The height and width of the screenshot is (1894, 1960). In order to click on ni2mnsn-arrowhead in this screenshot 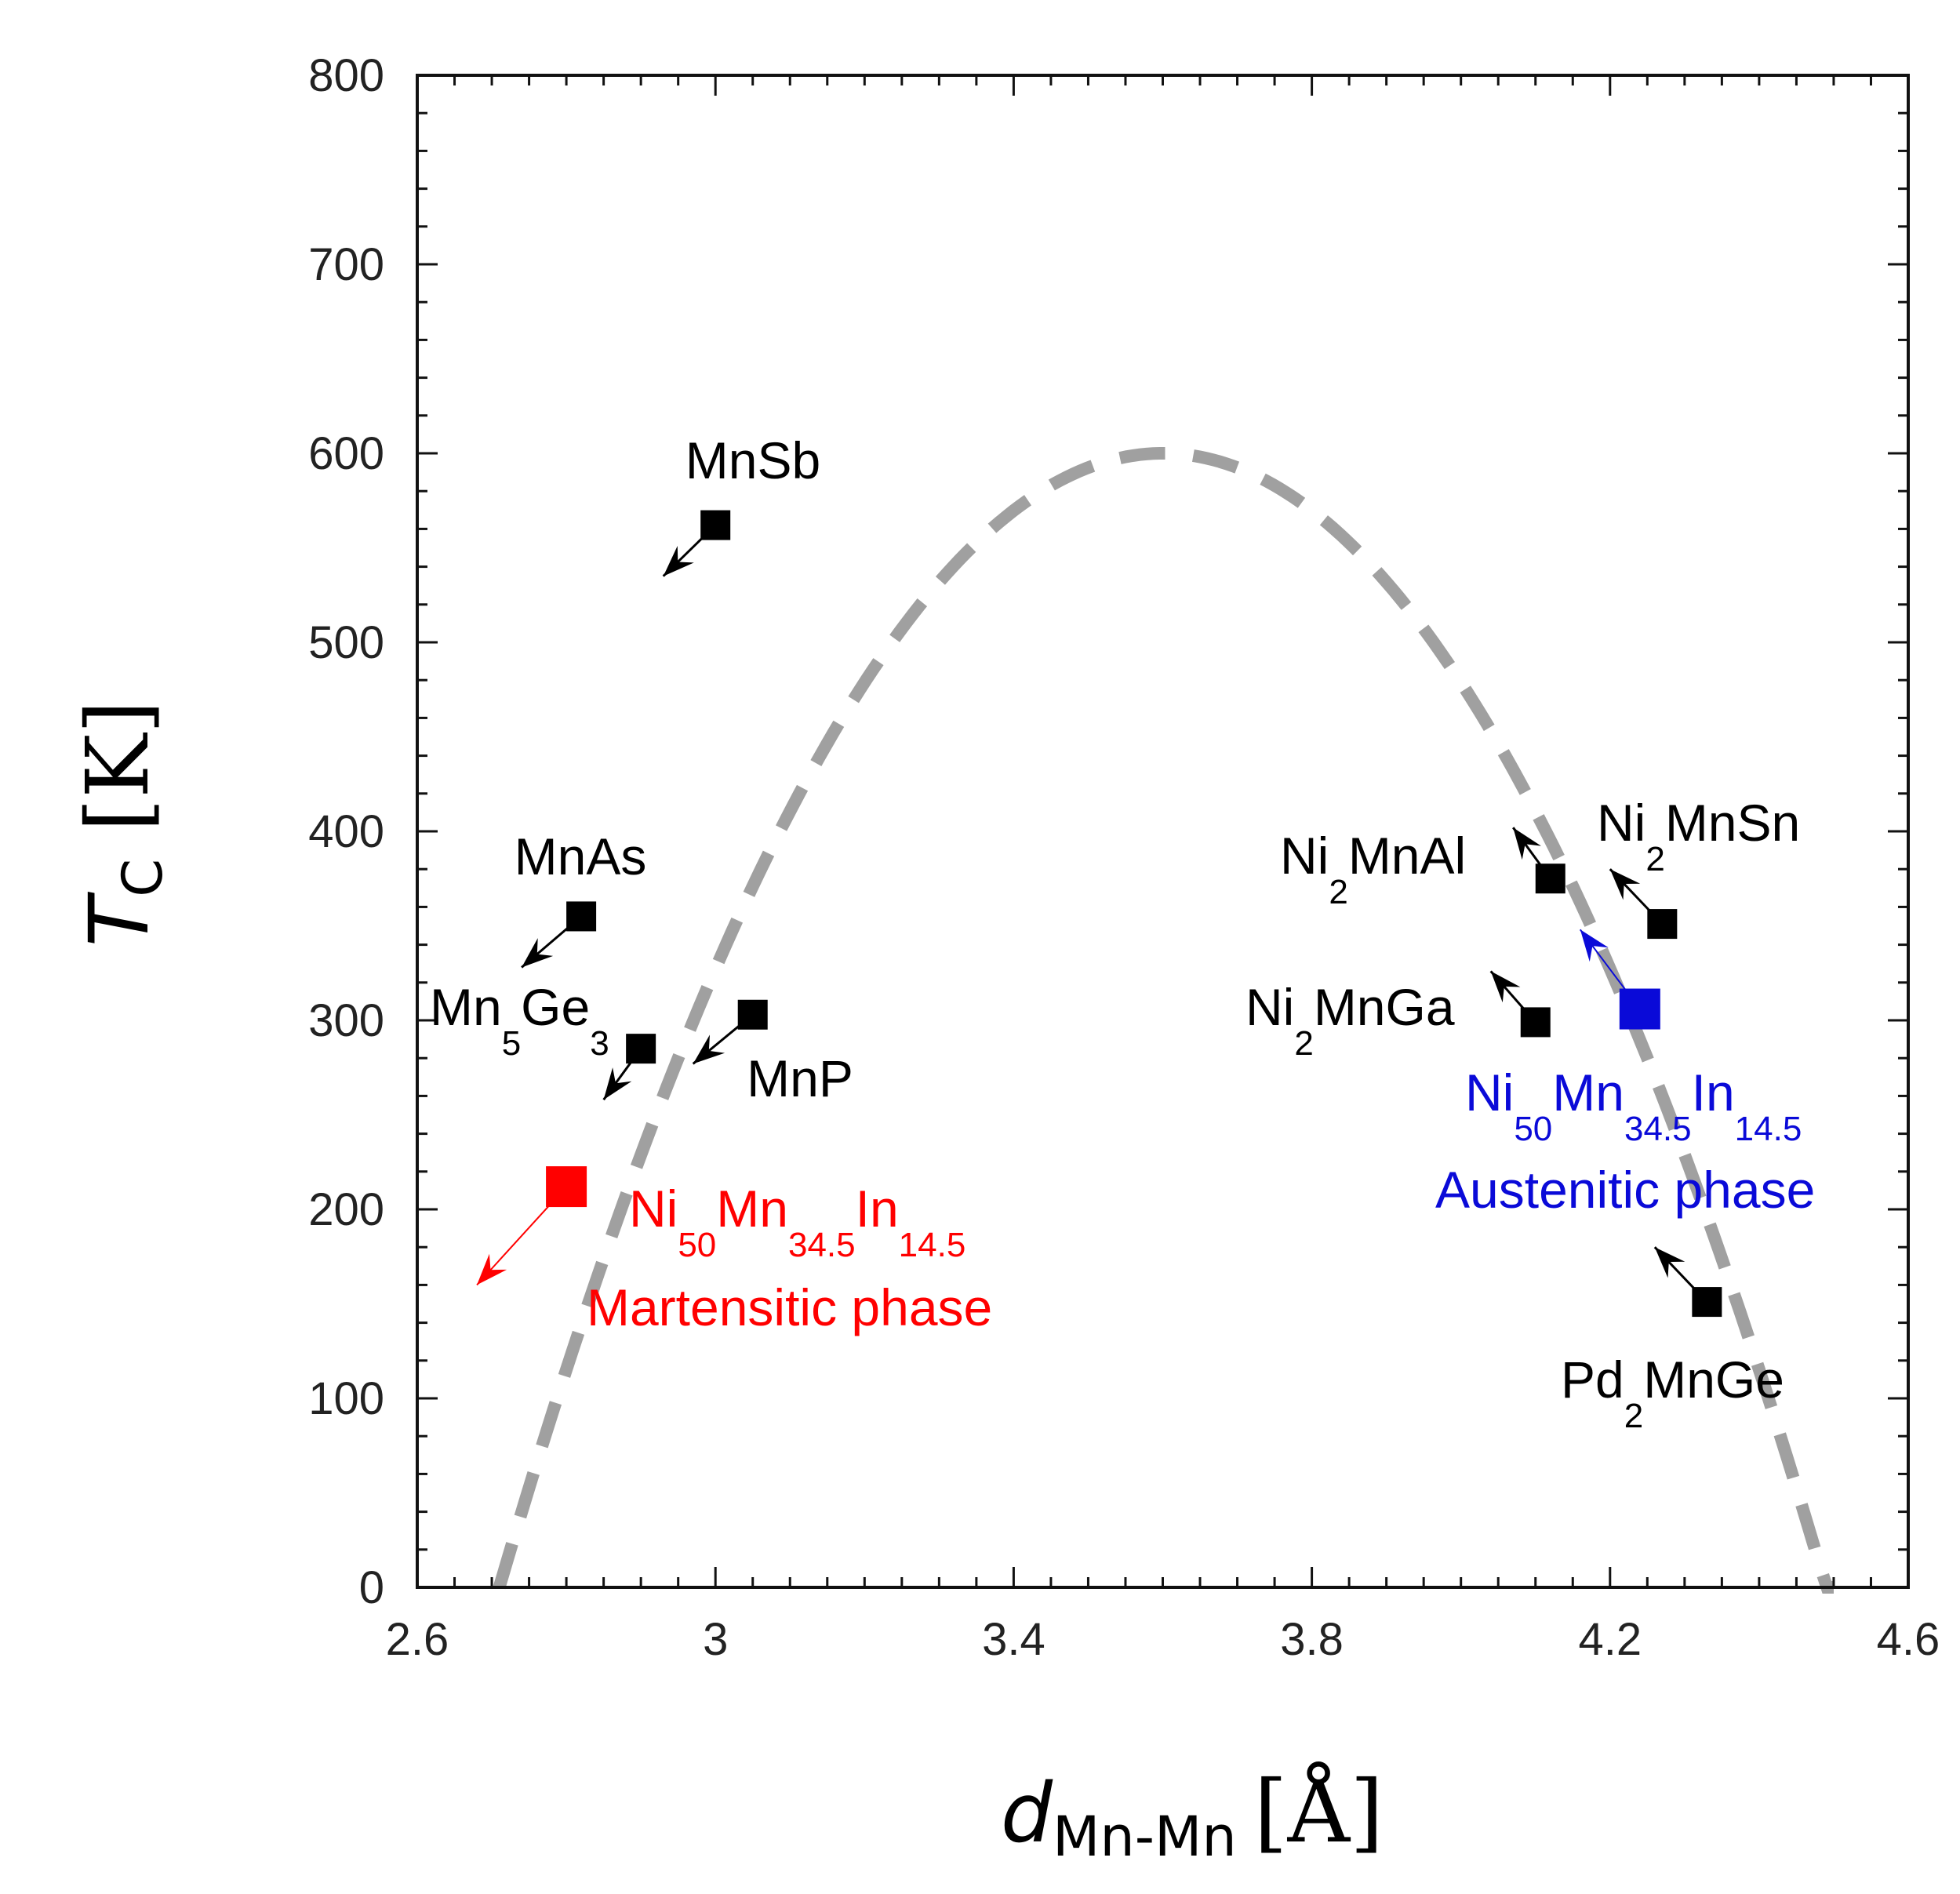, I will do `click(1625, 884)`.